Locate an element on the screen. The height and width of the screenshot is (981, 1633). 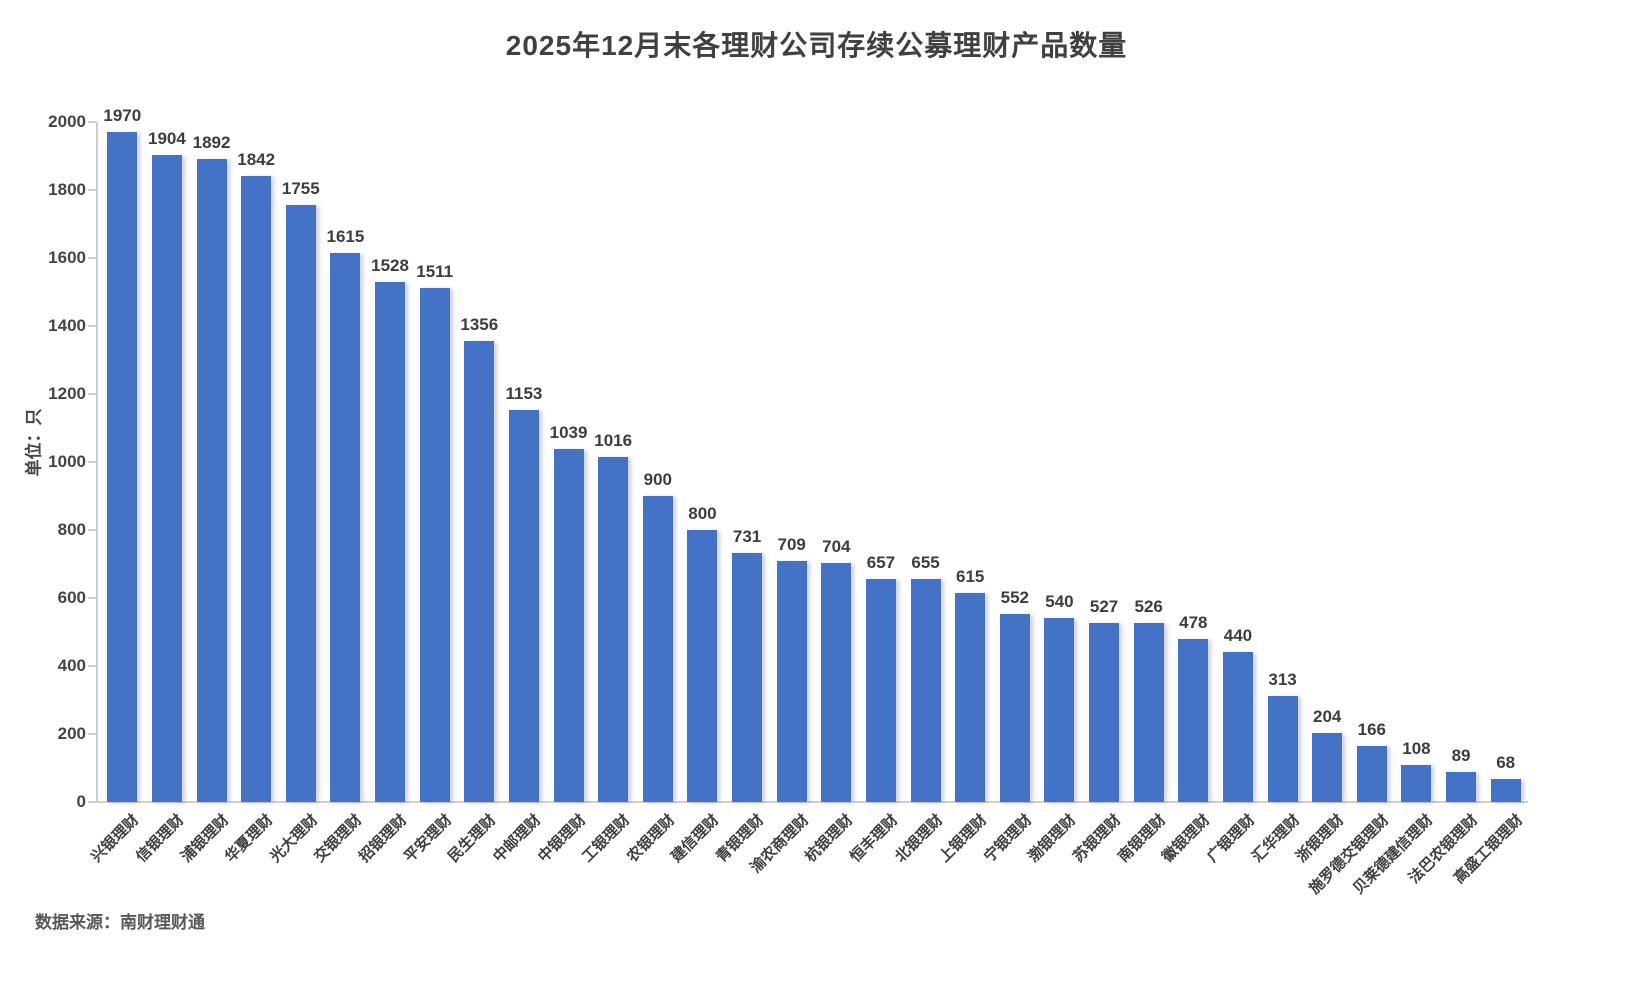
x-axis-label: 杭银理财 is located at coordinates (829, 838).